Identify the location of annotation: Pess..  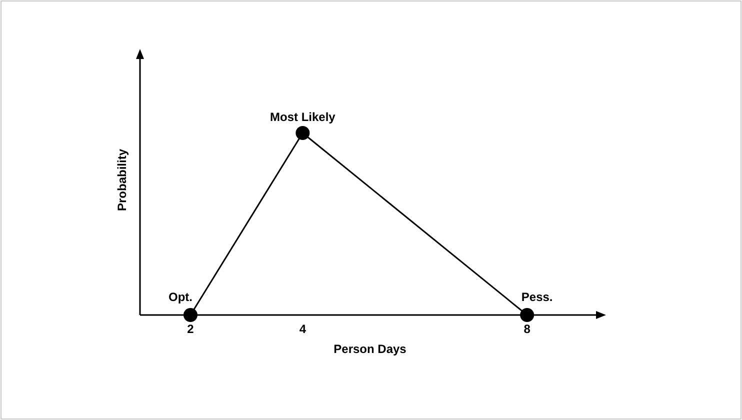
(537, 297).